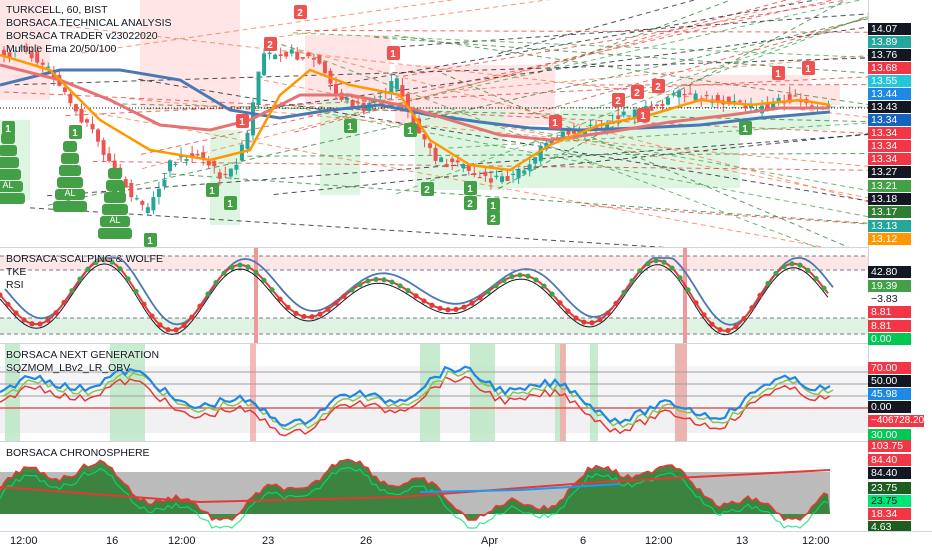  Describe the element at coordinates (253, 392) in the screenshot. I see `momentum-zone` at that location.